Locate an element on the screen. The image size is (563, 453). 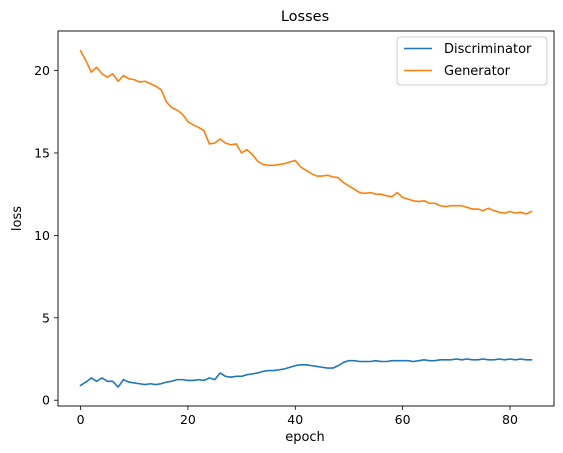
chart-title: Losses is located at coordinates (305, 17).